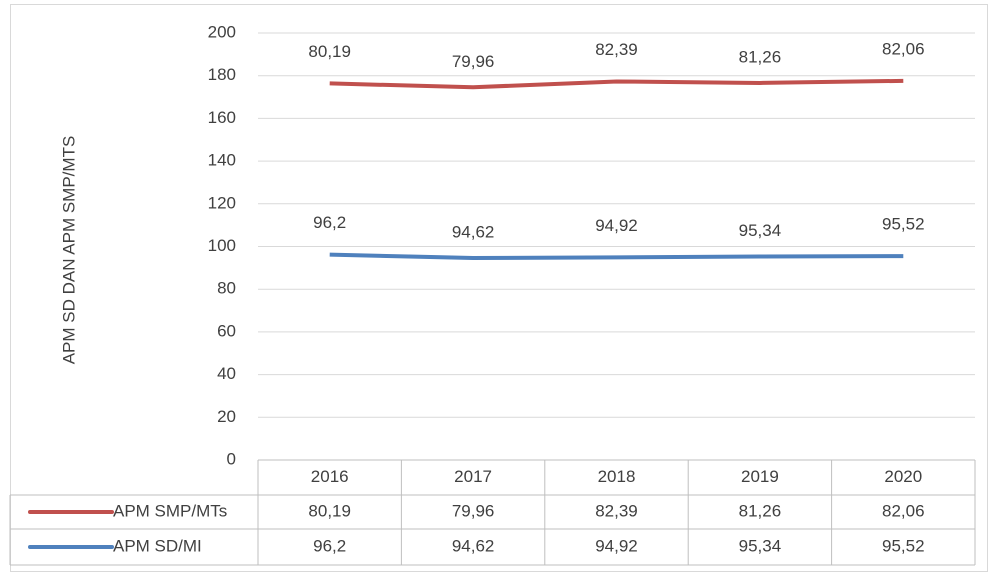  Describe the element at coordinates (222, 245) in the screenshot. I see `y-tick-label: 100` at that location.